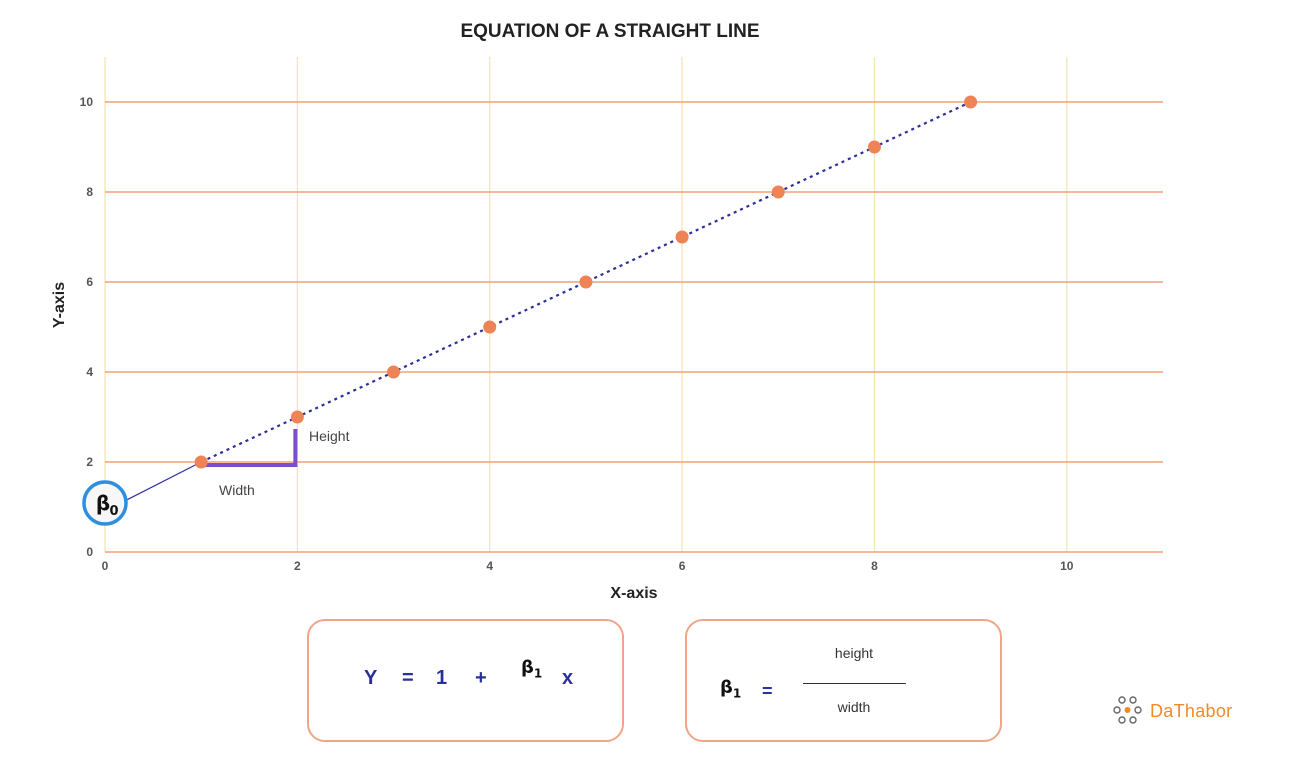 The width and height of the screenshot is (1302, 763). I want to click on slope-equals: =, so click(767, 691).